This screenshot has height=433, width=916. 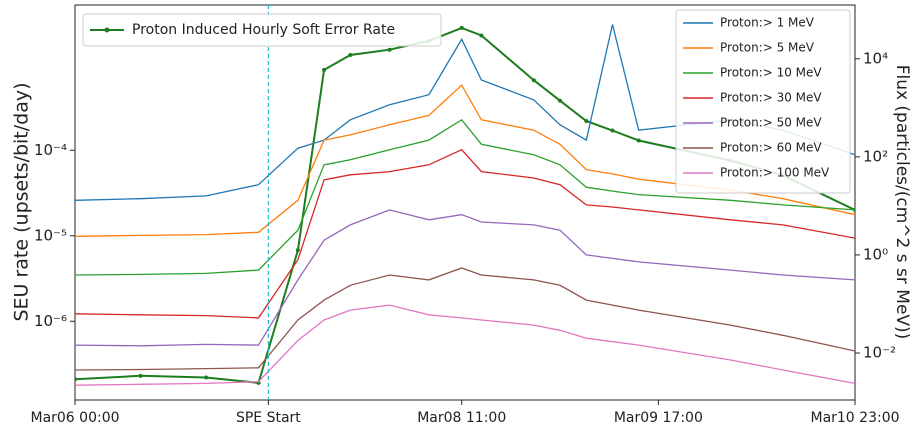 I want to click on y2ticks-label: 10⁴, so click(x=875, y=58).